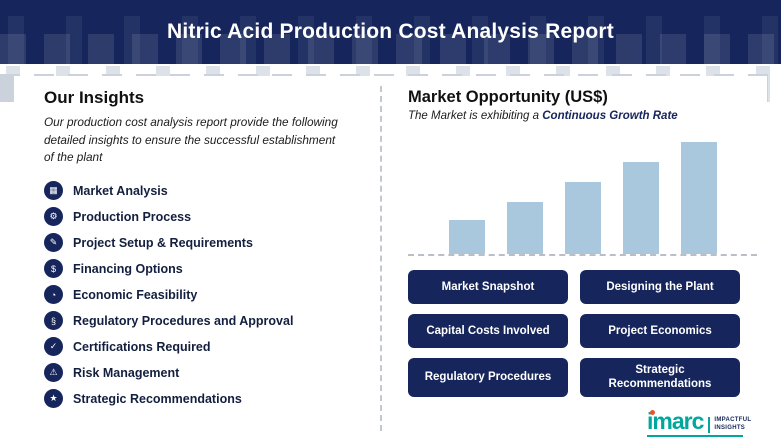  What do you see at coordinates (53, 373) in the screenshot?
I see `risk-management-icon: ⚠` at bounding box center [53, 373].